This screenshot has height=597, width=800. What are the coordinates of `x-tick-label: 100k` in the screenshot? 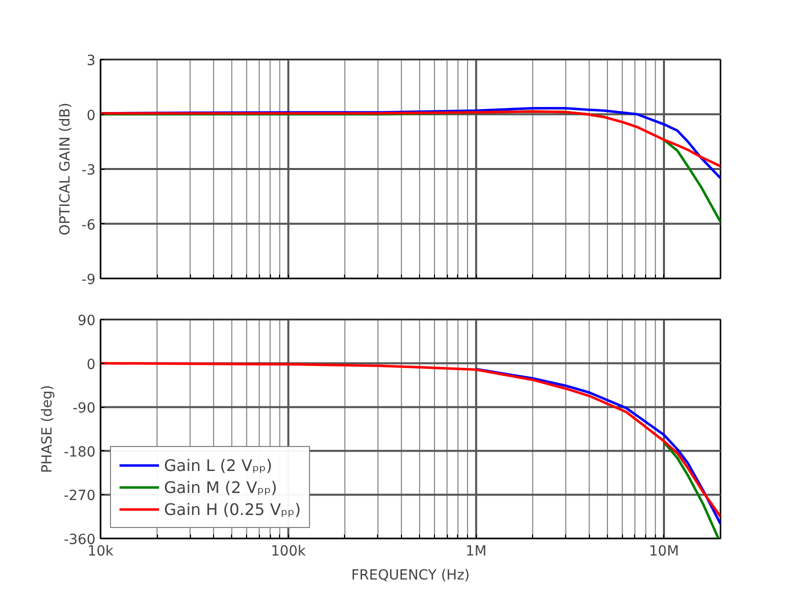 It's located at (288, 552).